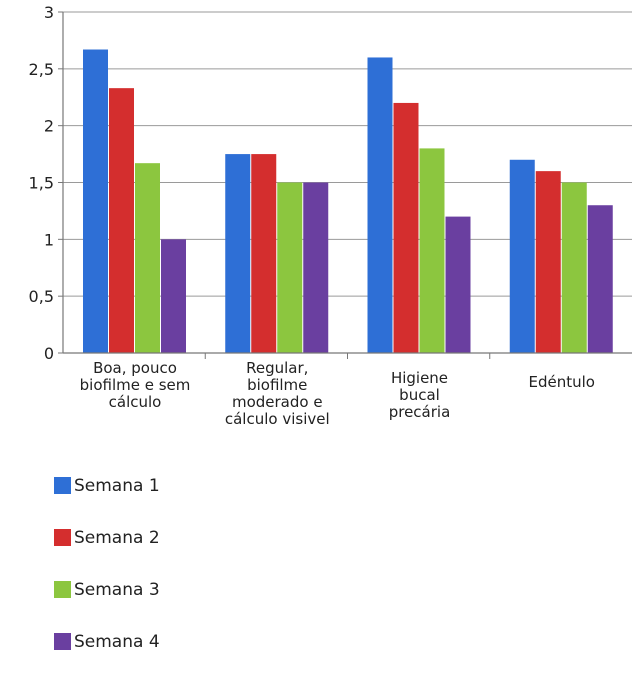 The width and height of the screenshot is (632, 680). I want to click on legend-item-semana-1: Semana 1, so click(107, 485).